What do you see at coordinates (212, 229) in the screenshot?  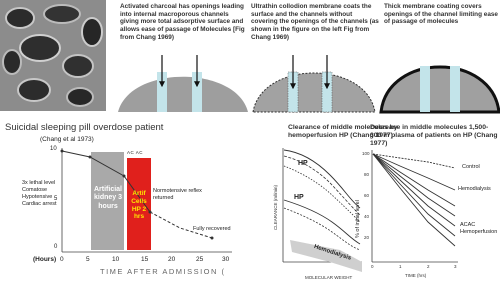 I see `recovered-label: Fully recovered` at bounding box center [212, 229].